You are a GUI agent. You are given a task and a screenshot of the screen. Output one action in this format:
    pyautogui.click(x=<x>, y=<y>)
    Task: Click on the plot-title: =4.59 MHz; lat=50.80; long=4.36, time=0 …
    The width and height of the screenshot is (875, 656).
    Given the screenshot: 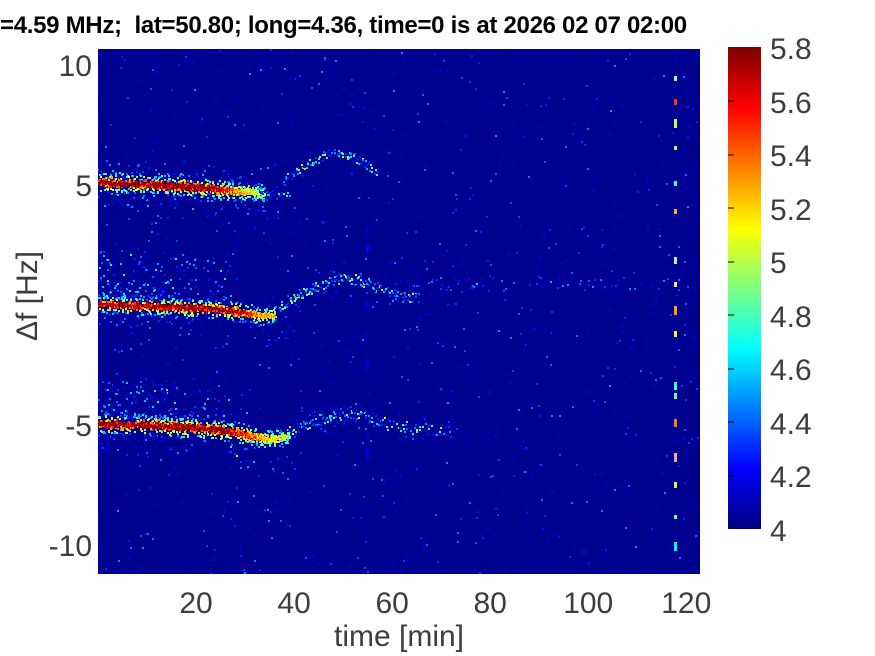 What is the action you would take?
    pyautogui.click(x=343, y=25)
    